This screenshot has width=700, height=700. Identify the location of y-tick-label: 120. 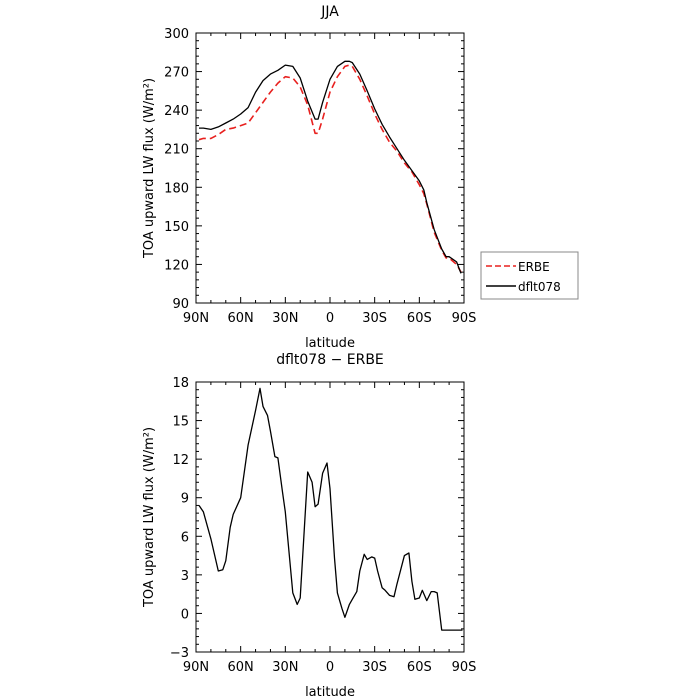
(176, 265).